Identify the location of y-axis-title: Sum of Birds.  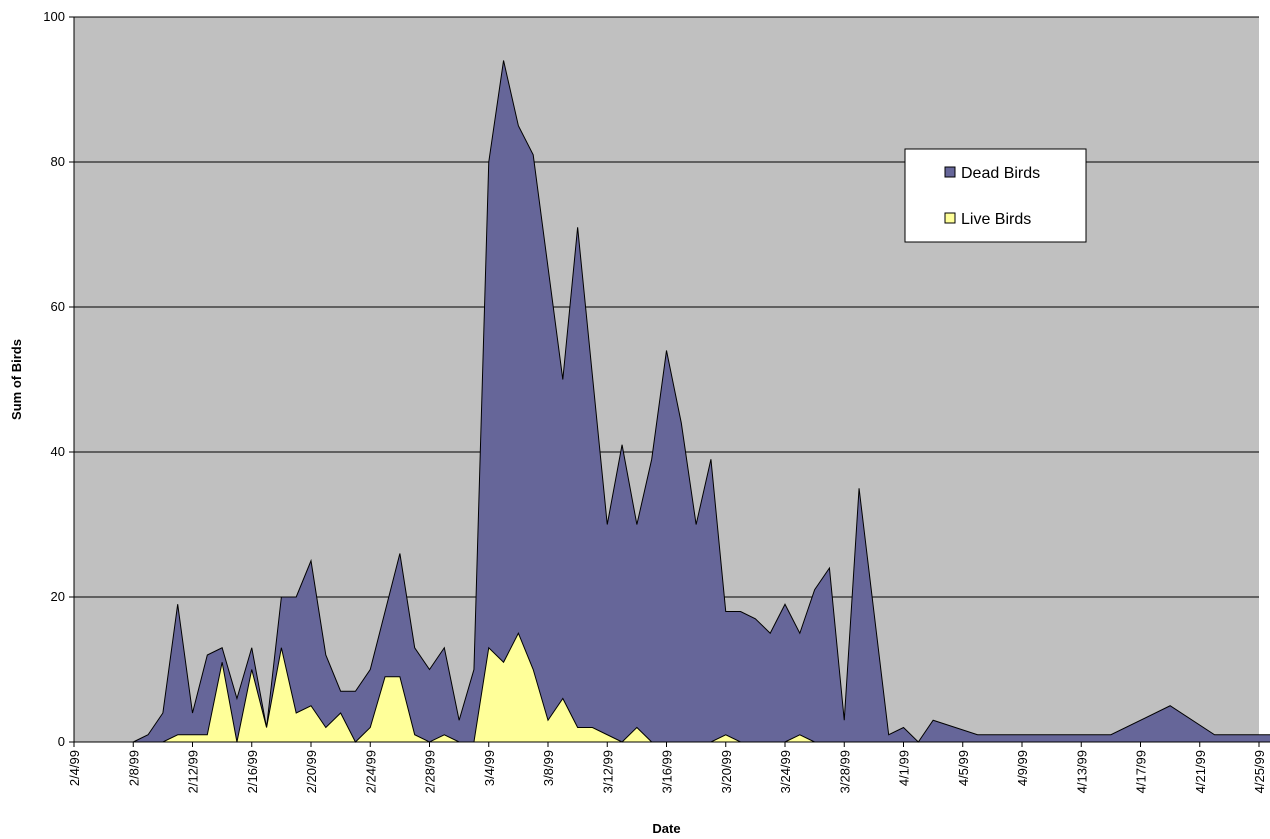
(16, 379).